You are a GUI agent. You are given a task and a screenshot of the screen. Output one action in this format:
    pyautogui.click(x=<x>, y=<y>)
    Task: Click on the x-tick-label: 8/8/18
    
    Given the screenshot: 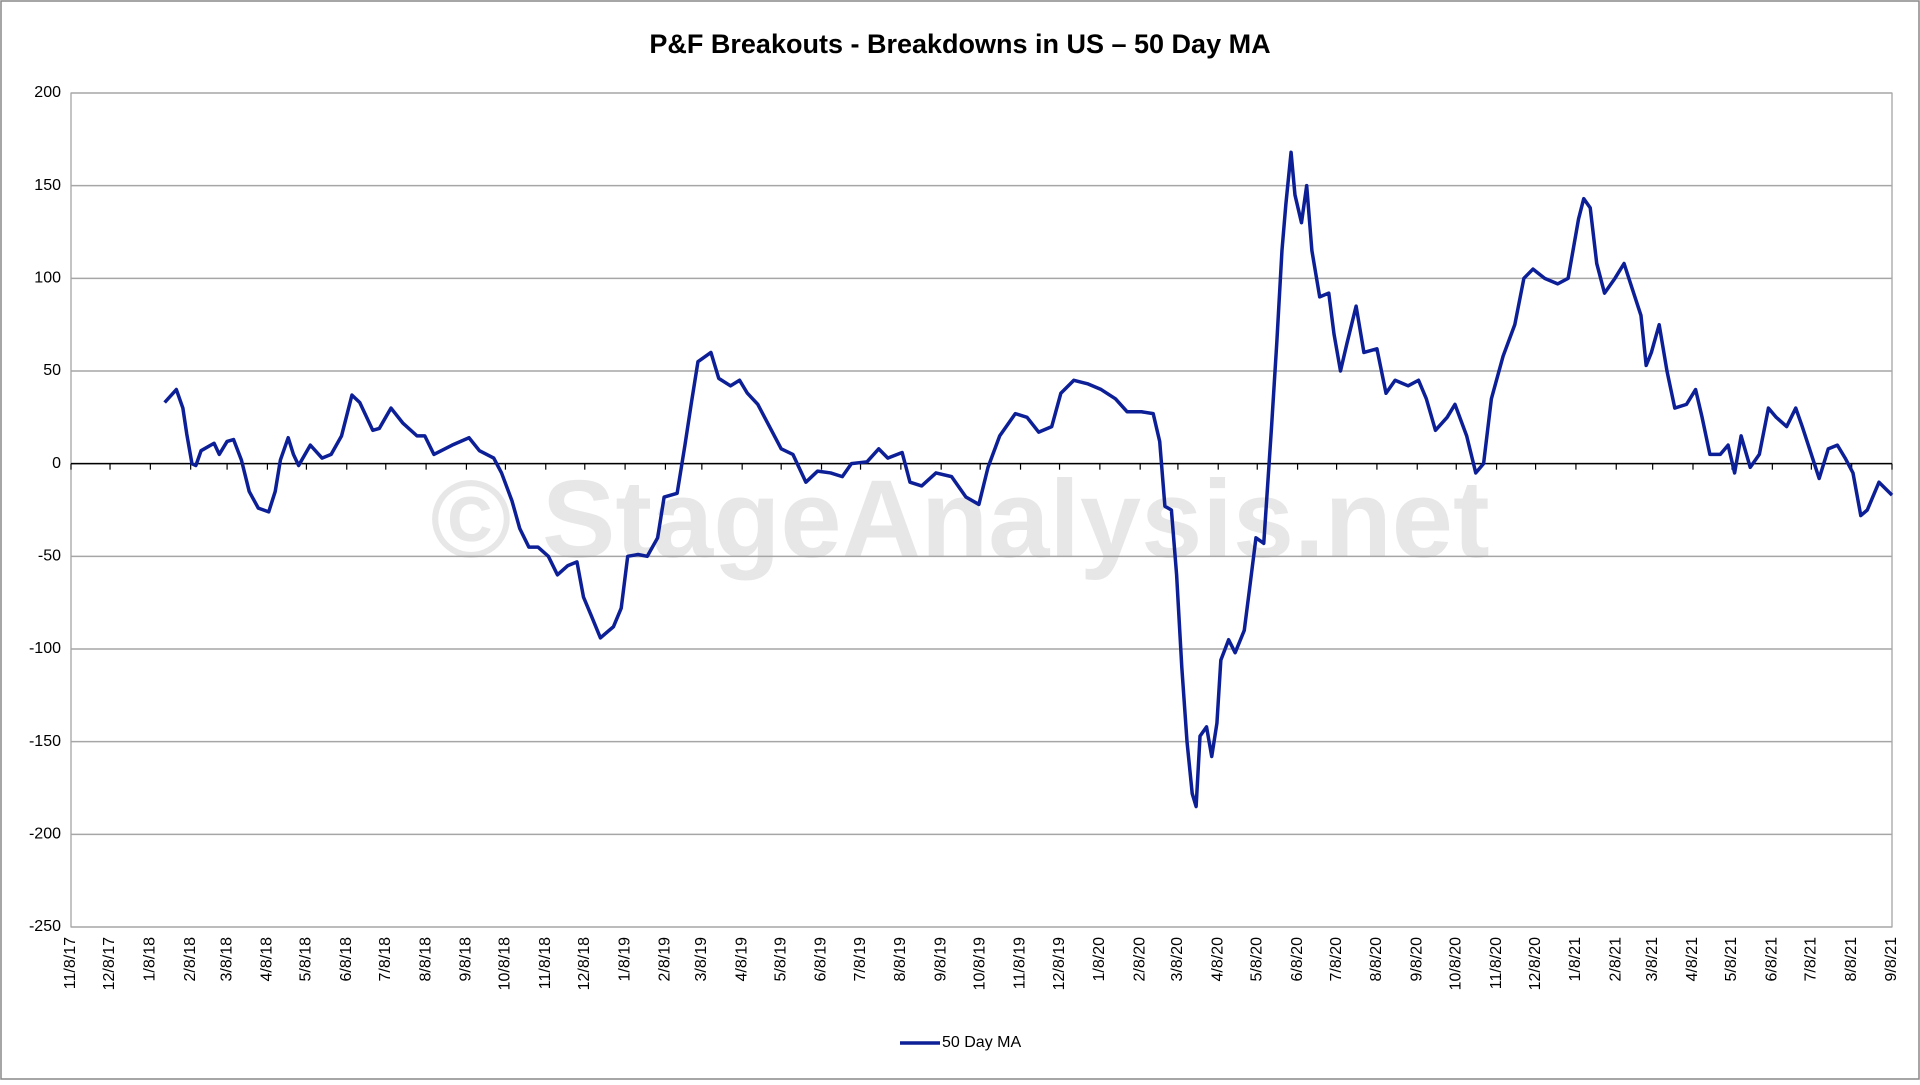 What is the action you would take?
    pyautogui.click(x=425, y=959)
    